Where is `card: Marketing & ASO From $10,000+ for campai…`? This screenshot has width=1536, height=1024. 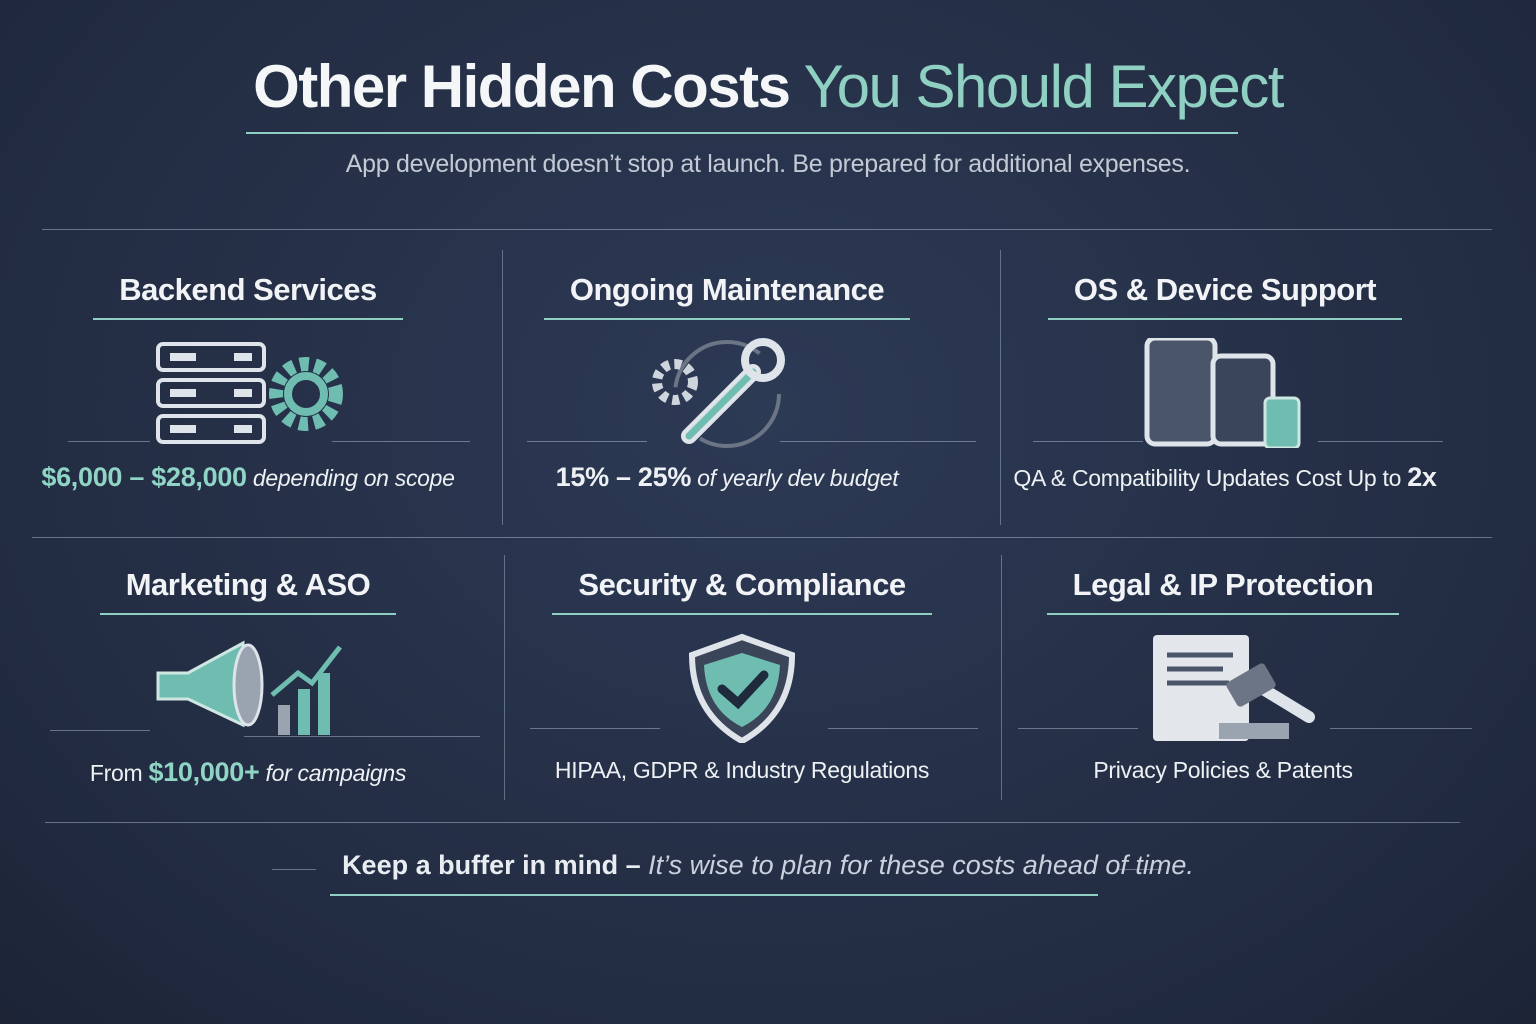
card: Marketing & ASO From $10,000+ for campai… is located at coordinates (248, 677).